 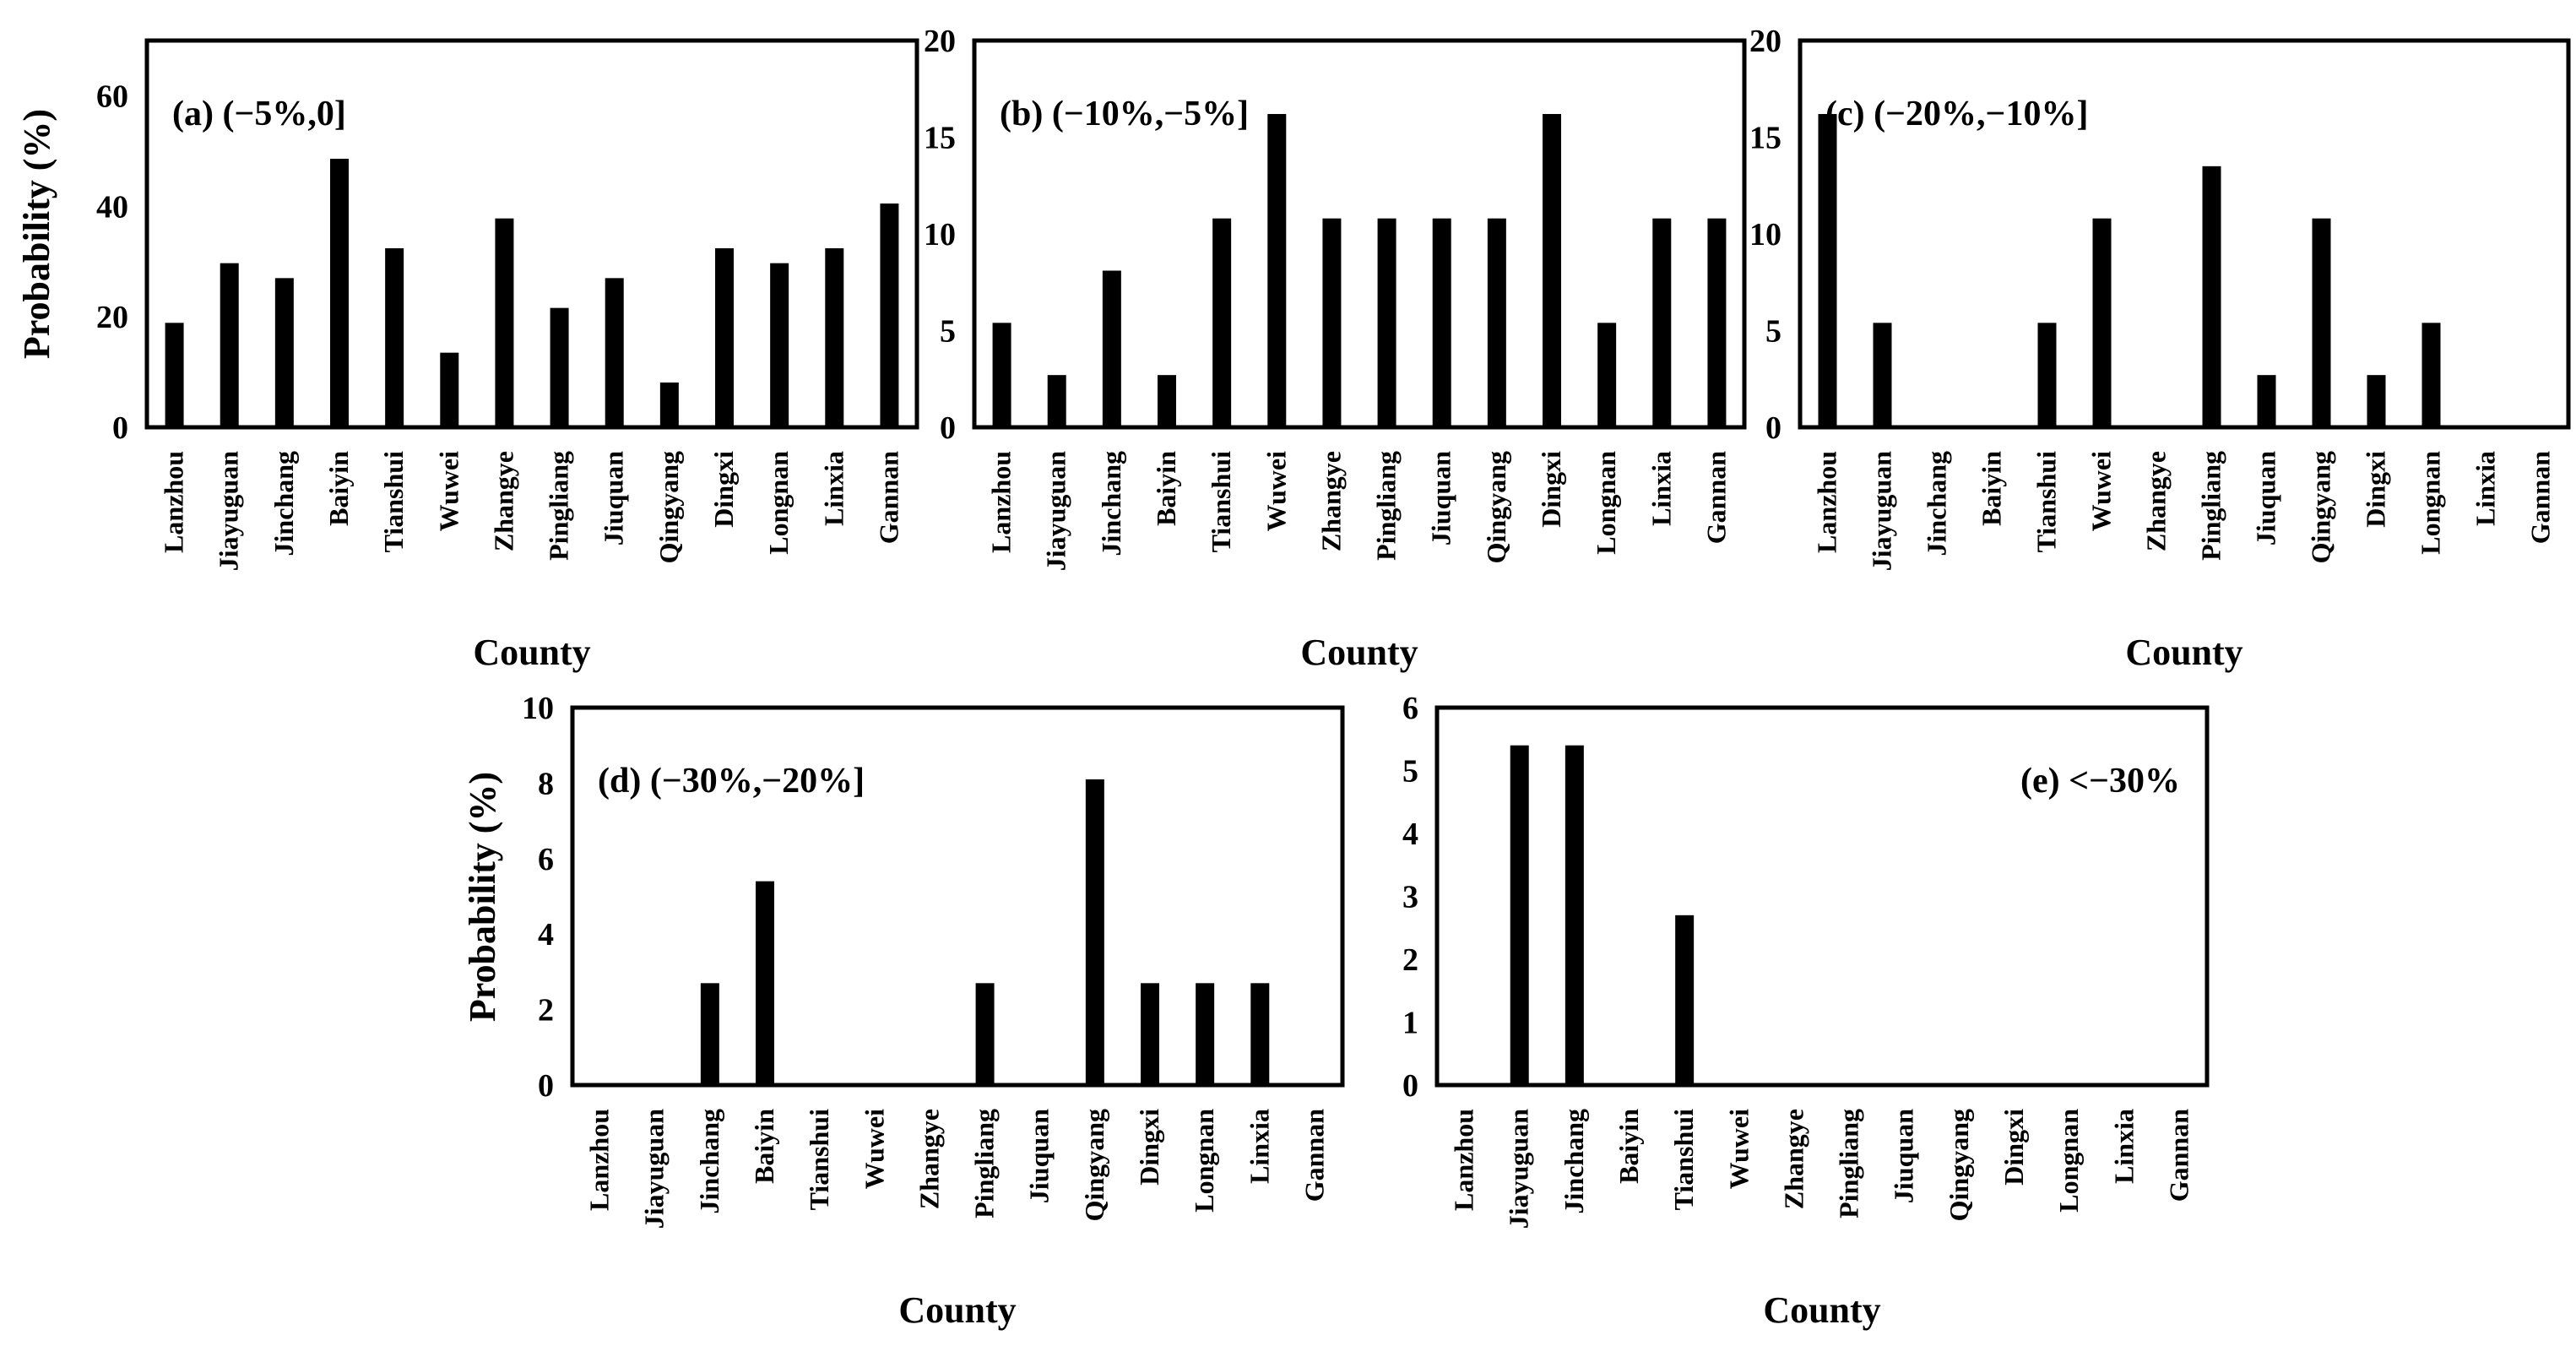 I want to click on y-tick-label: 8, so click(x=546, y=783).